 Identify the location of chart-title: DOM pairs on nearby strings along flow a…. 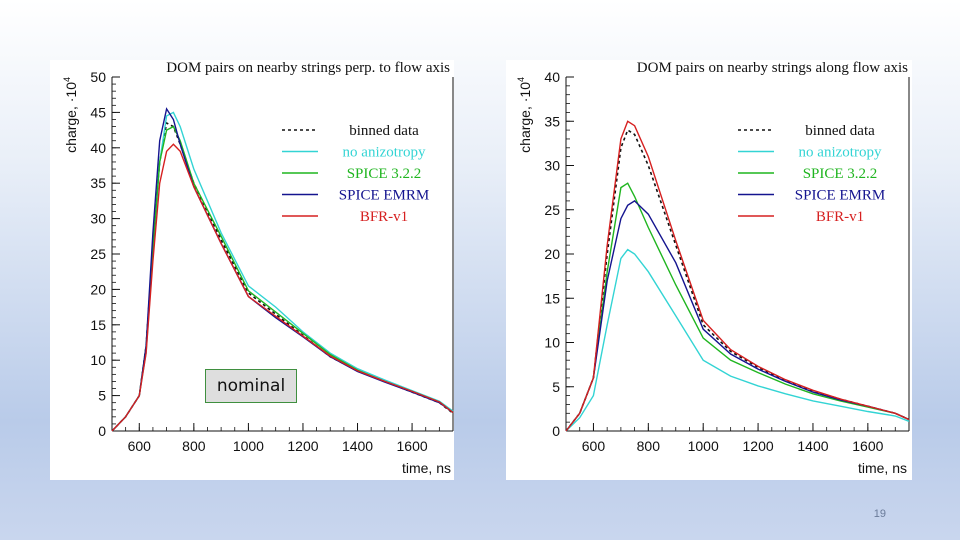
(772, 68).